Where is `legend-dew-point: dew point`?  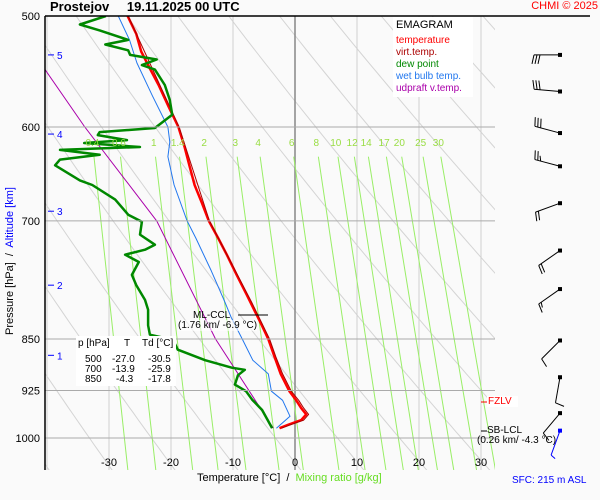 legend-dew-point: dew point is located at coordinates (417, 64).